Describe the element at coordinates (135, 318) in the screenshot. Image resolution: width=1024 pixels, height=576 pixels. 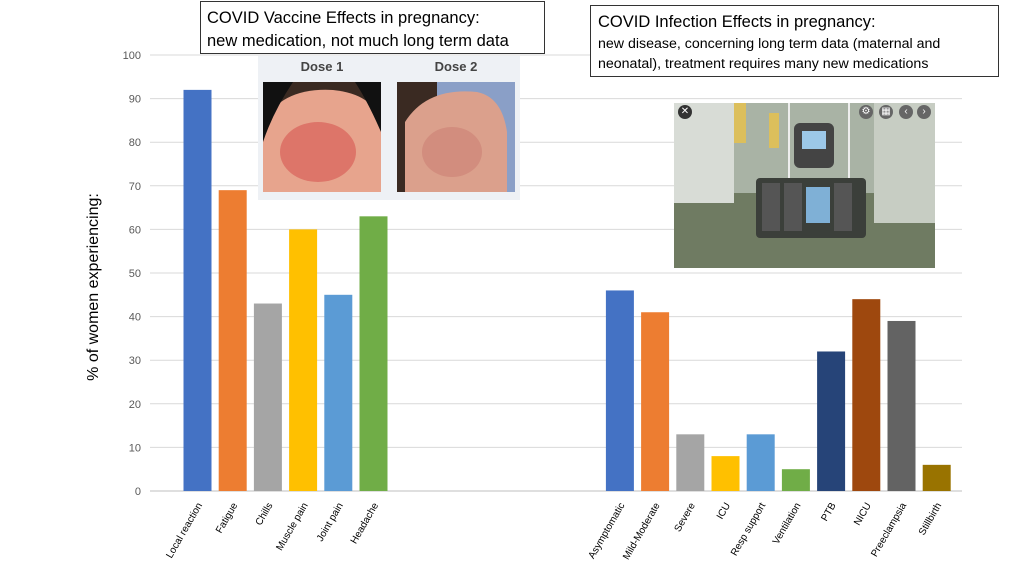
I see `y-tick-label: 40` at that location.